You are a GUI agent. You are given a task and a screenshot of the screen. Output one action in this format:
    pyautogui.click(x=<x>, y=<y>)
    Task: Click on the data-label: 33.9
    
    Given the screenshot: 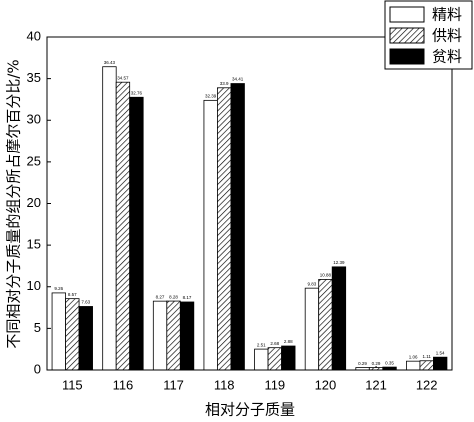 What is the action you would take?
    pyautogui.click(x=224, y=83)
    